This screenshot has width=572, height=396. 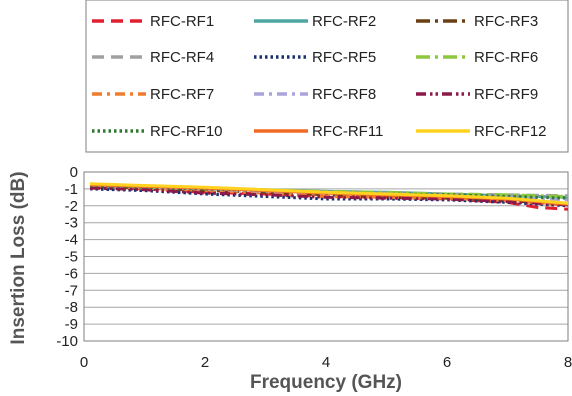 I want to click on series-line-rfc-rf9, so click(x=329, y=196).